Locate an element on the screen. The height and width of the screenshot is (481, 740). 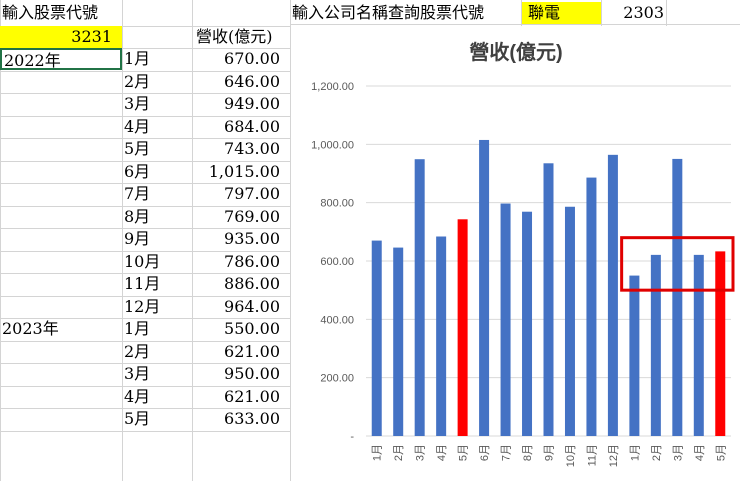
company-name-input: 聯電 is located at coordinates (561, 13).